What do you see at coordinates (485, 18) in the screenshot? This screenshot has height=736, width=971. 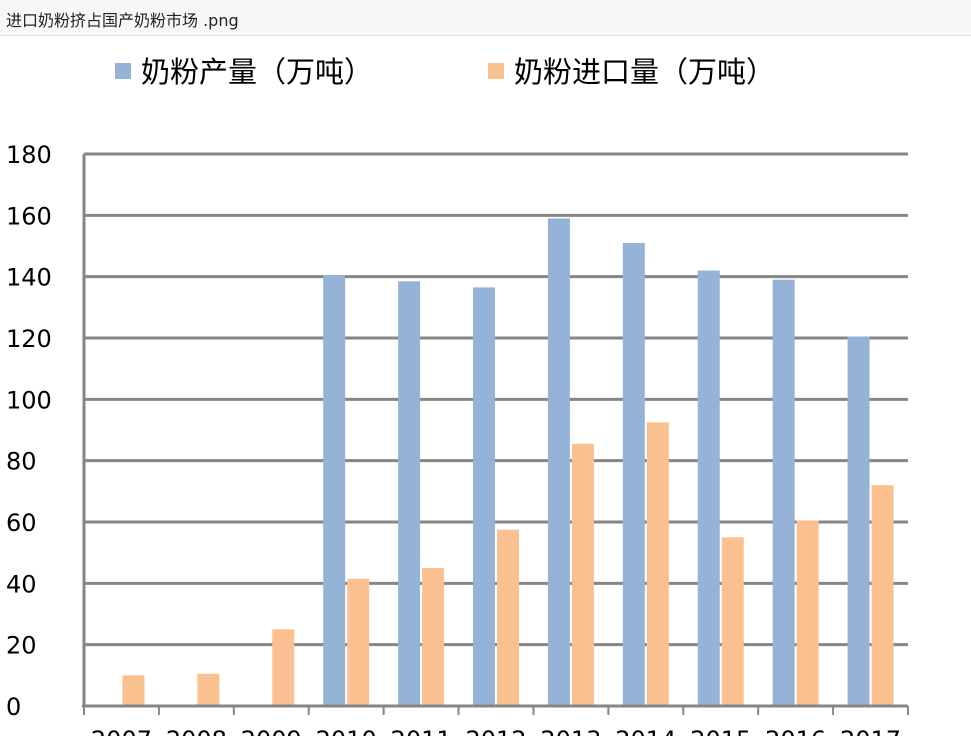 I see `window-titlebar: 进口奶粉挤占国产奶粉市场 .png` at bounding box center [485, 18].